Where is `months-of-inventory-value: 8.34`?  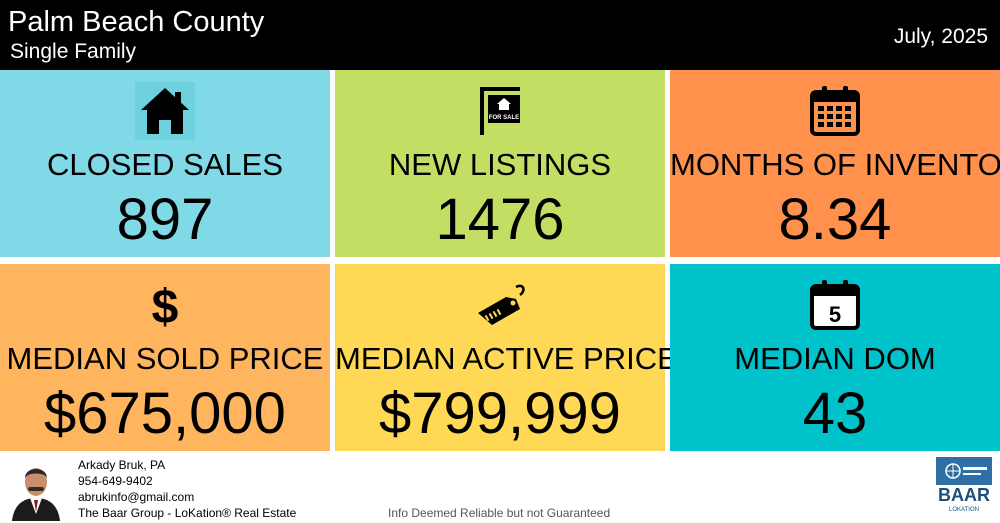 months-of-inventory-value: 8.34 is located at coordinates (835, 219).